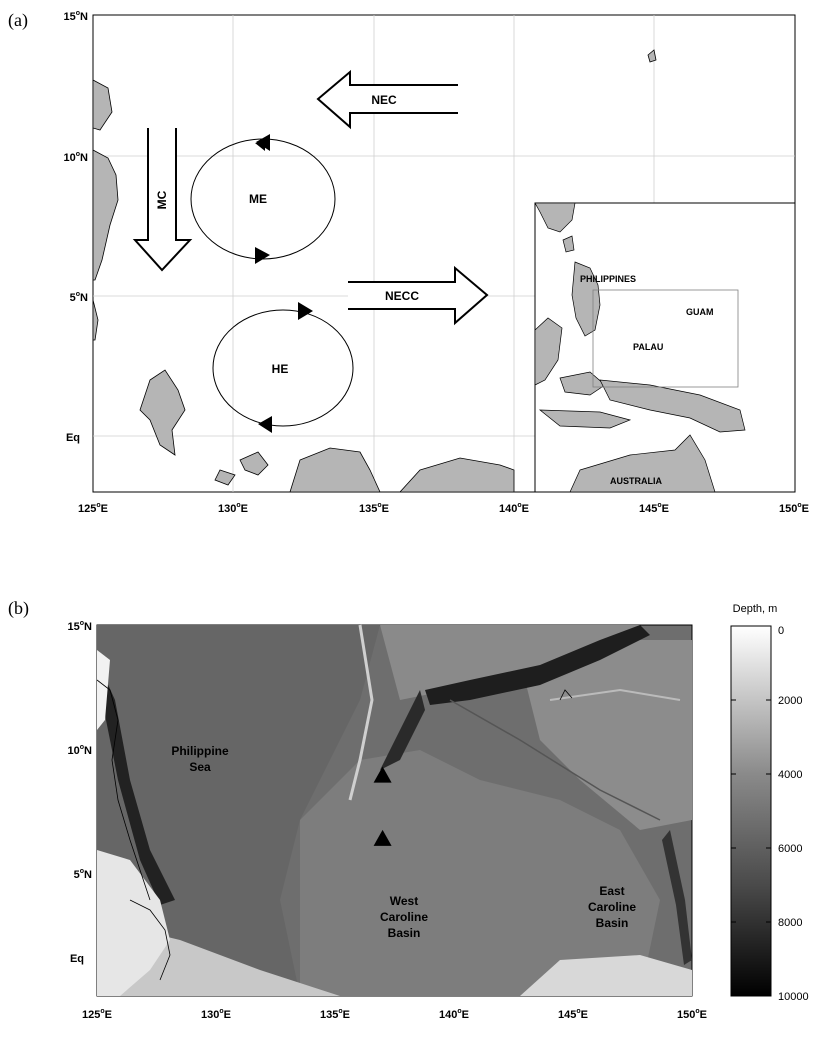 Image resolution: width=820 pixels, height=1064 pixels. I want to click on b-lat-tick-eq: Eq, so click(77, 959).